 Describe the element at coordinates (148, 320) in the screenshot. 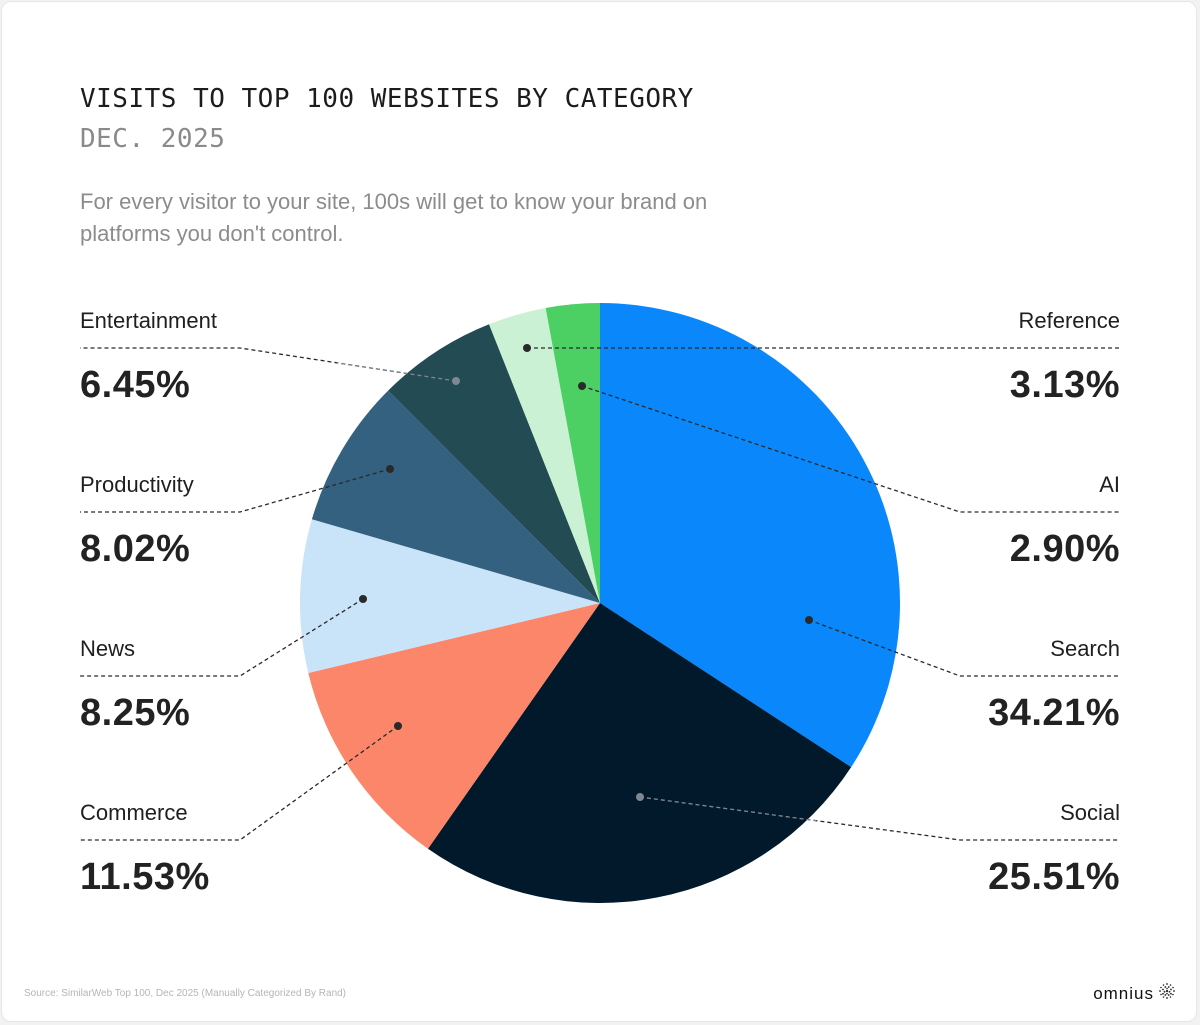

I see `callout-label-entertainment: Entertainment` at that location.